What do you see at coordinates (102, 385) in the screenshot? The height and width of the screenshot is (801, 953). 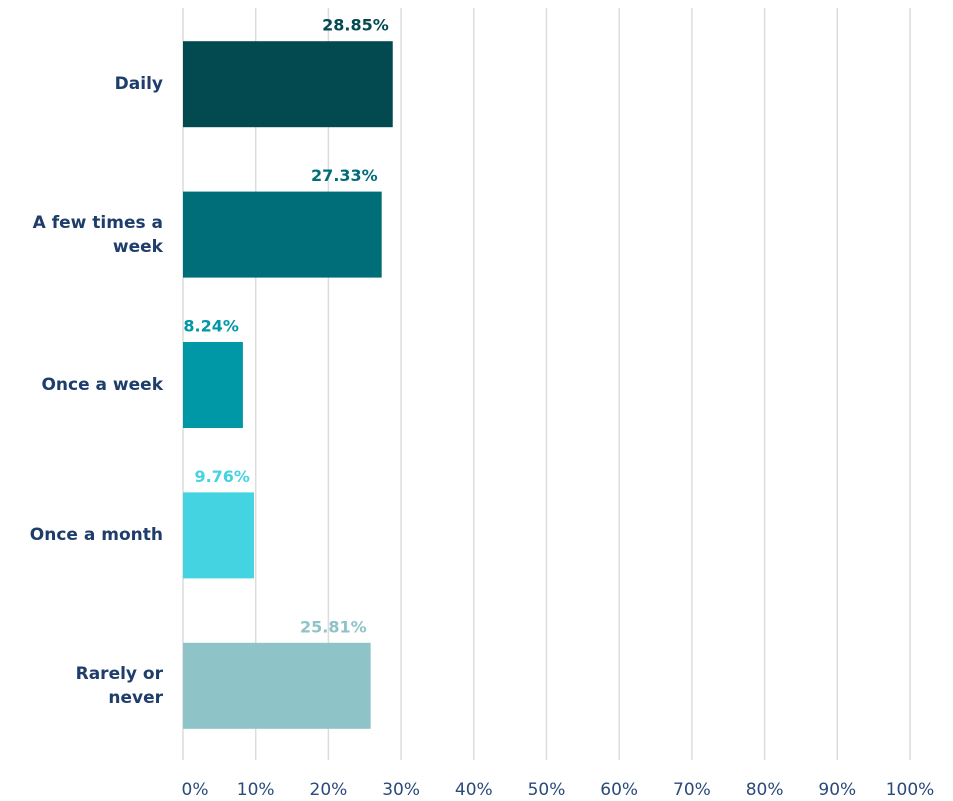 I see `category-label: Once a week` at bounding box center [102, 385].